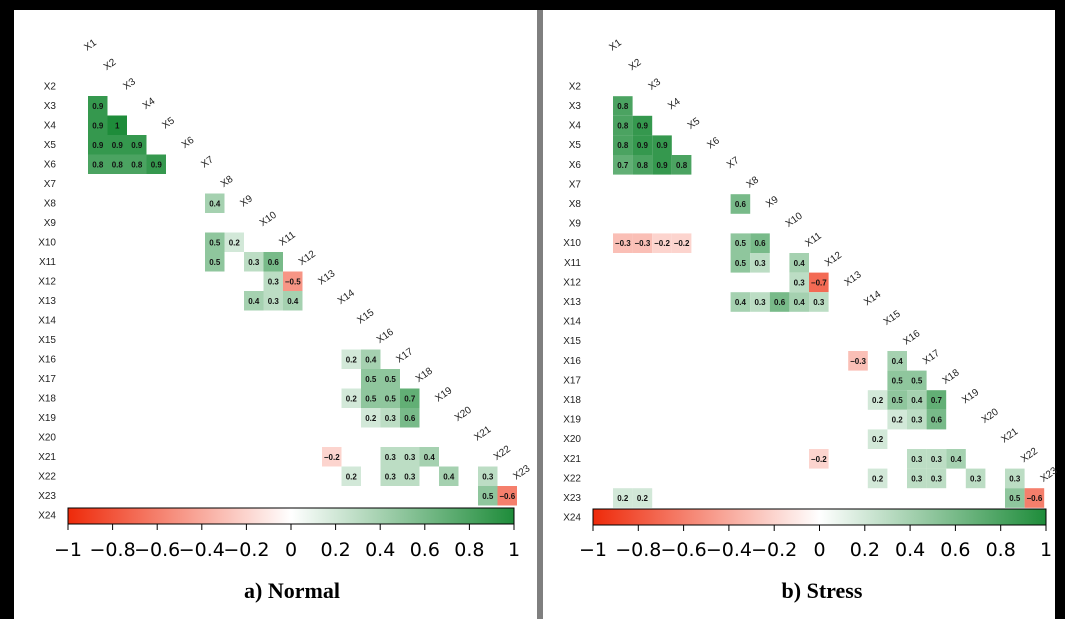 The height and width of the screenshot is (619, 1065). What do you see at coordinates (892, 317) in the screenshot?
I see `column-label: X15` at bounding box center [892, 317].